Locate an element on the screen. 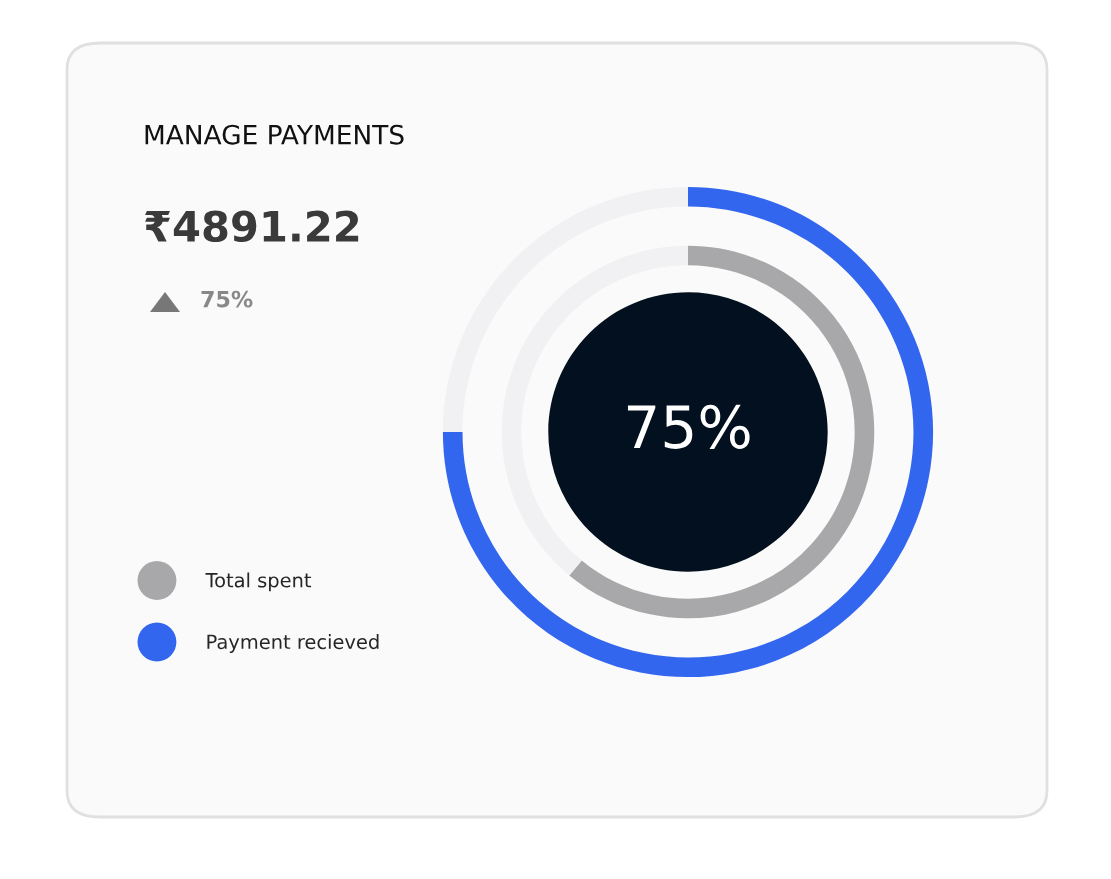 This screenshot has width=1111, height=879. chart-title: MANAGE PAYMENTS is located at coordinates (274, 134).